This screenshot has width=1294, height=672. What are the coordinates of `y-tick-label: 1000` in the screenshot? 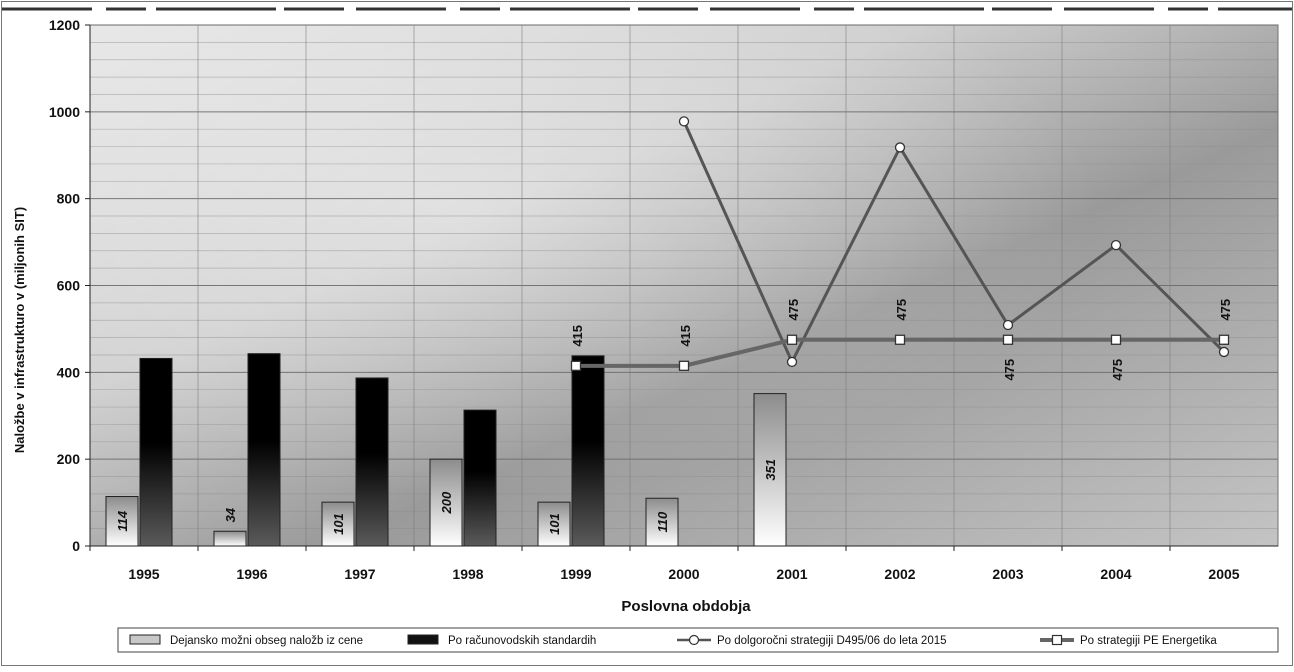 It's located at (64, 112).